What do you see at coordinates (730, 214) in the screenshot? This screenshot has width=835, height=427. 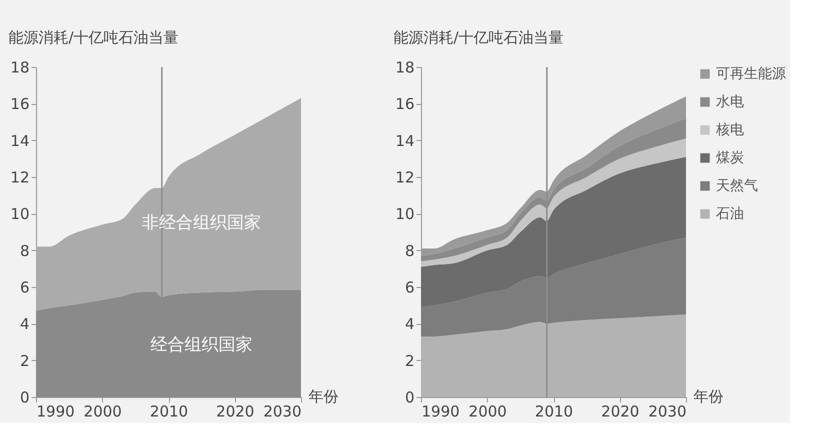 I see `legend-label: 石油` at bounding box center [730, 214].